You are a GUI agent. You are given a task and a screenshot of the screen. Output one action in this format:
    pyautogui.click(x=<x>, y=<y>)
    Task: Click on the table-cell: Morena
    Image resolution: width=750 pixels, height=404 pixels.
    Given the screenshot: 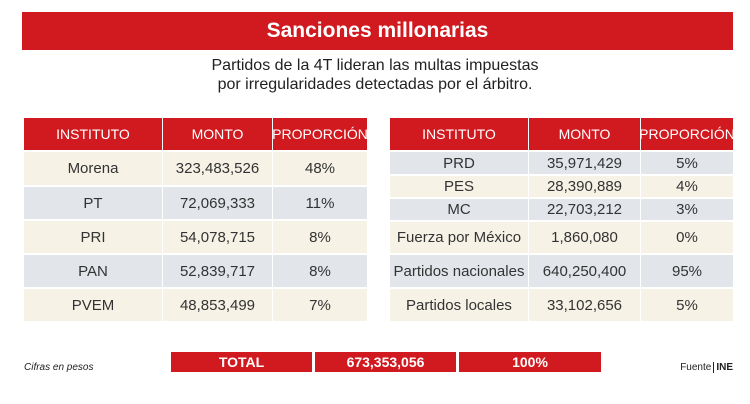 What is the action you would take?
    pyautogui.click(x=93, y=168)
    